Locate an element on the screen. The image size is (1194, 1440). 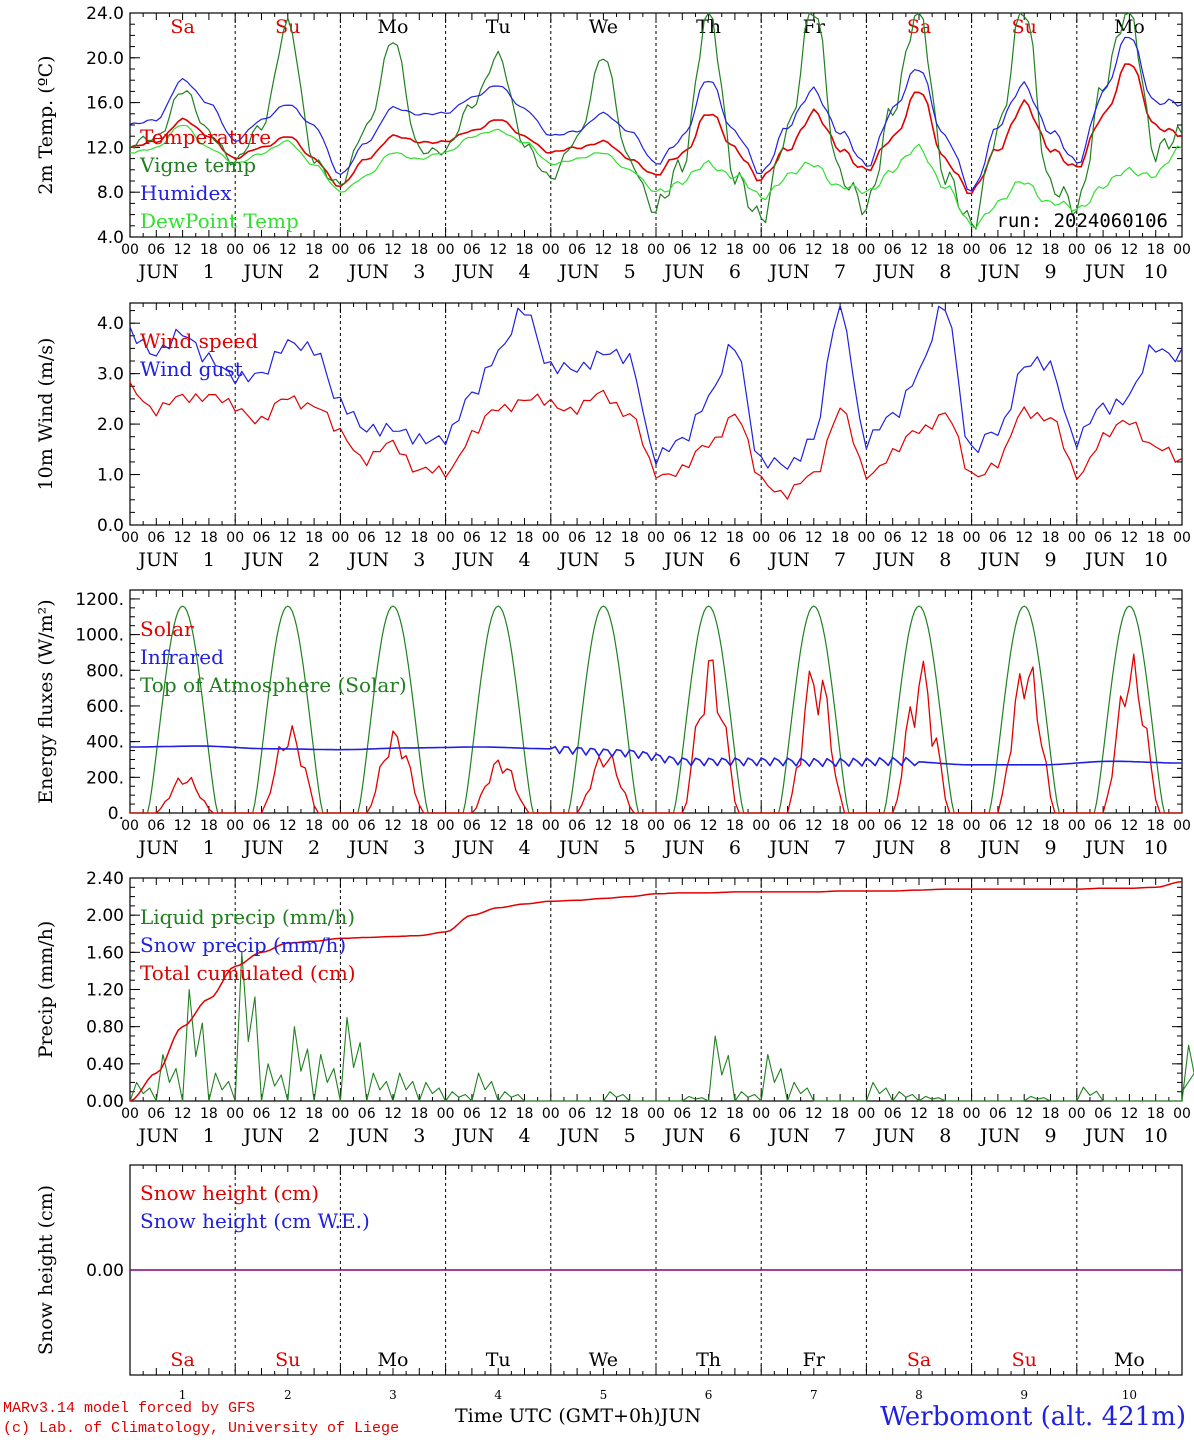
y-tick-label: 0.00 is located at coordinates (105, 1271).